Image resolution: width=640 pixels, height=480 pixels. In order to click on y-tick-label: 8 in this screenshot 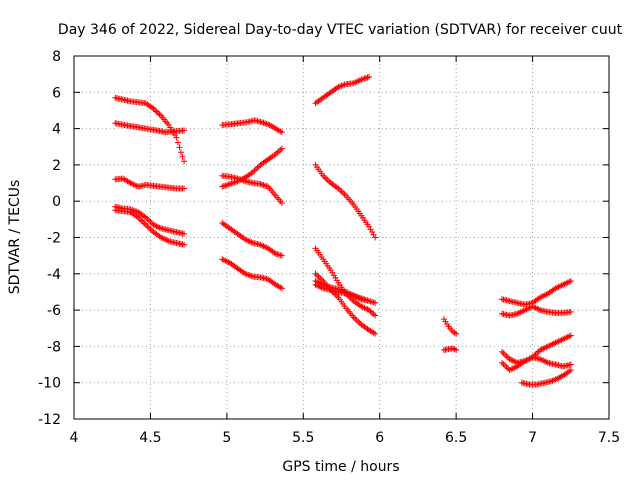, I will do `click(56, 57)`.